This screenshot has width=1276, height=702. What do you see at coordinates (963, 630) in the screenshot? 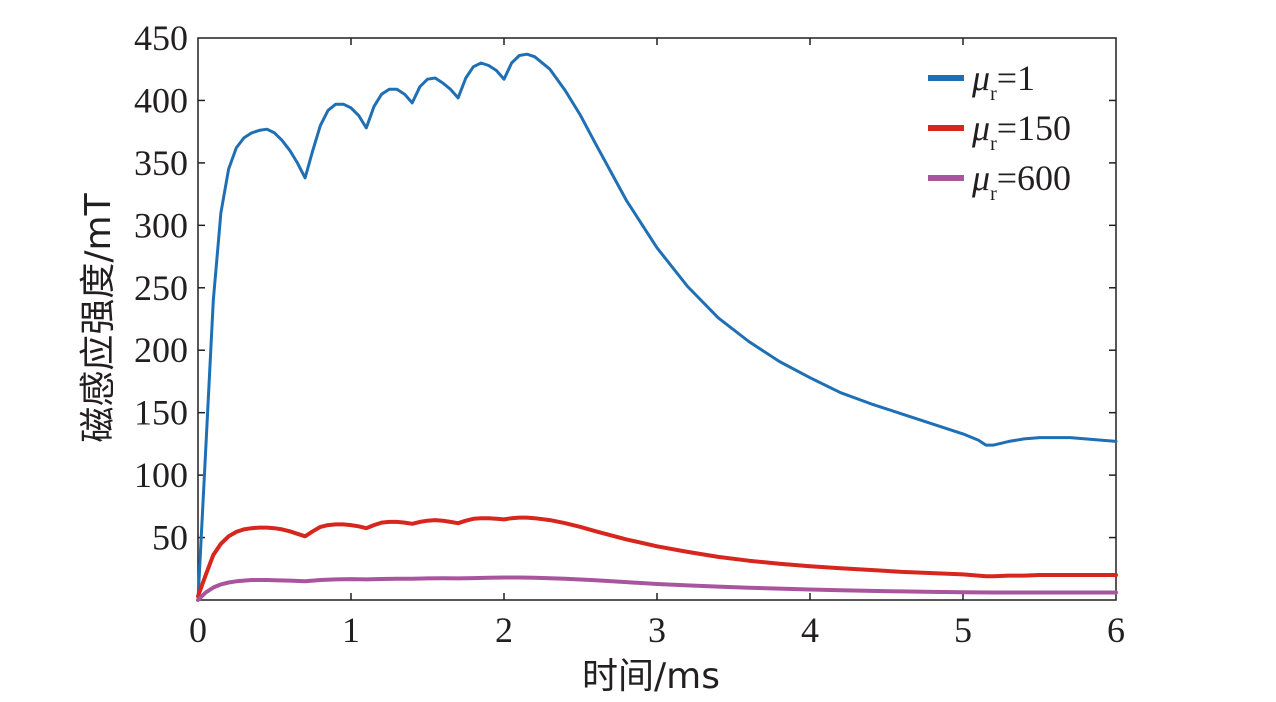
I see `x-tick-label: 5` at bounding box center [963, 630].